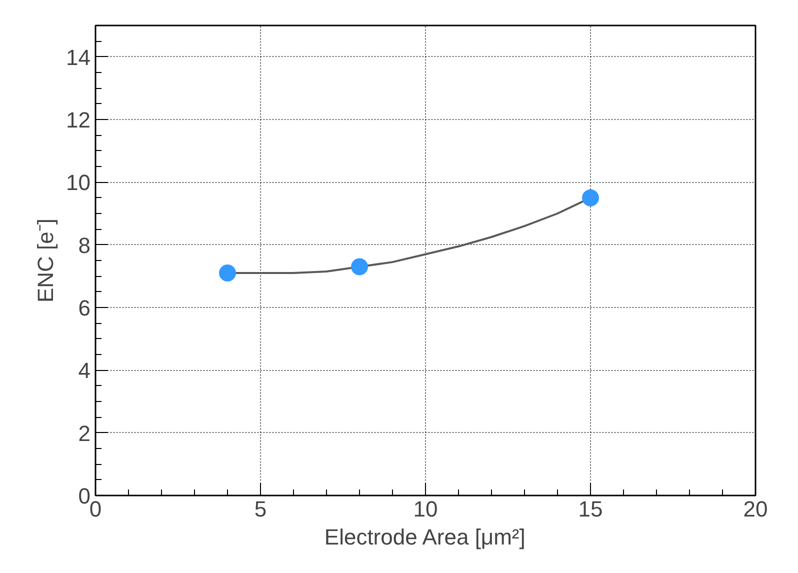  Describe the element at coordinates (84, 245) in the screenshot. I see `y-tick-label: 8` at that location.